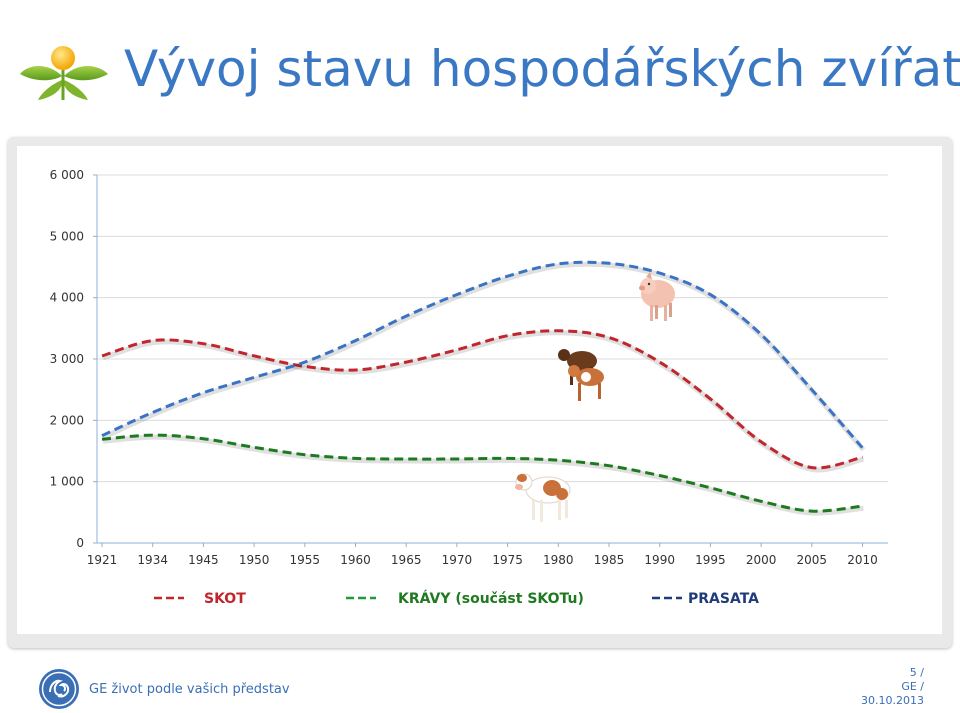 This screenshot has width=960, height=713. What do you see at coordinates (812, 560) in the screenshot?
I see `x-tick-label: 2005` at bounding box center [812, 560].